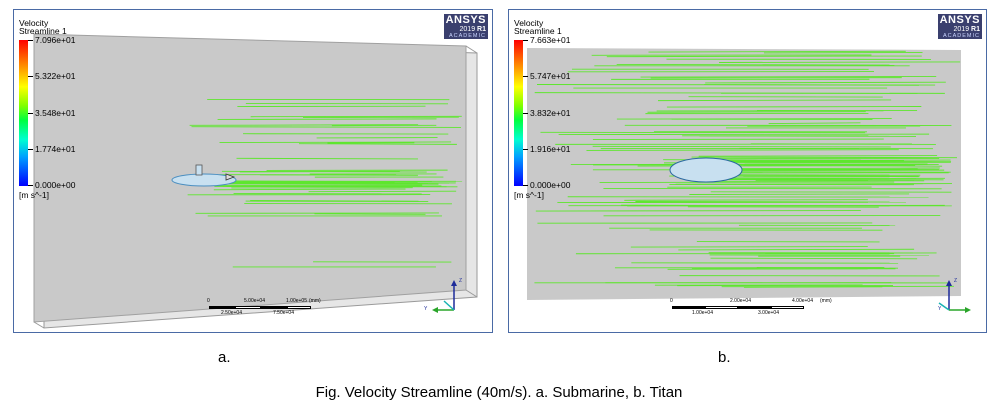 This screenshot has height=407, width=998. What do you see at coordinates (55, 40) in the screenshot?
I see `legend-max: 7.096e+01` at bounding box center [55, 40].